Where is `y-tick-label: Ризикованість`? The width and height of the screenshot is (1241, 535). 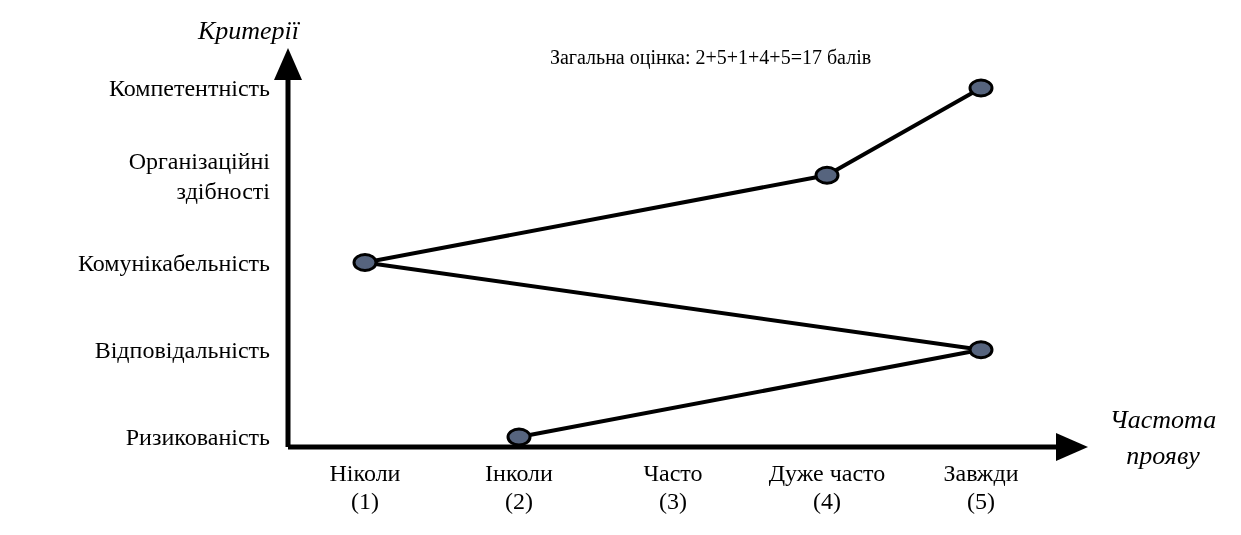 y-tick-label: Ризикованість is located at coordinates (198, 437).